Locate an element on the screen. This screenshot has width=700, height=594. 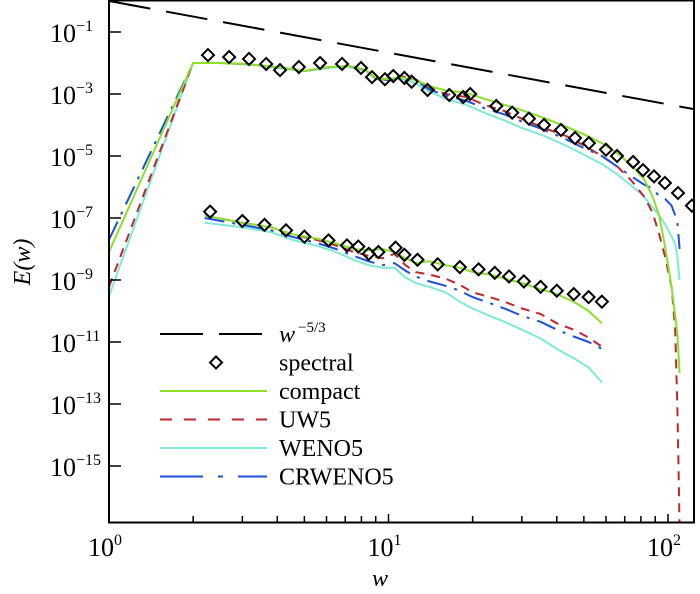
y-axis-title: E(w) is located at coordinates (23, 263).